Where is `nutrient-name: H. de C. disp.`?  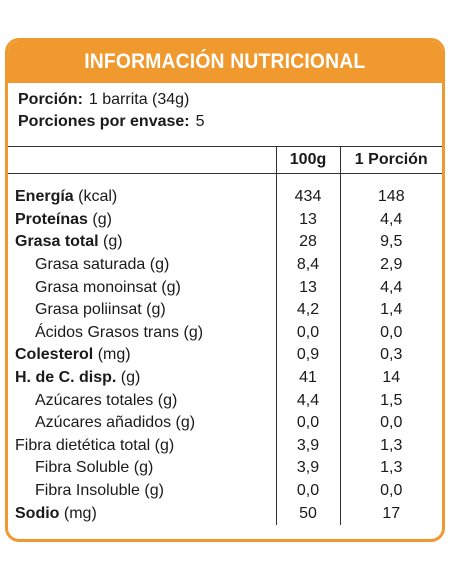
nutrient-name: H. de C. disp. is located at coordinates (66, 378).